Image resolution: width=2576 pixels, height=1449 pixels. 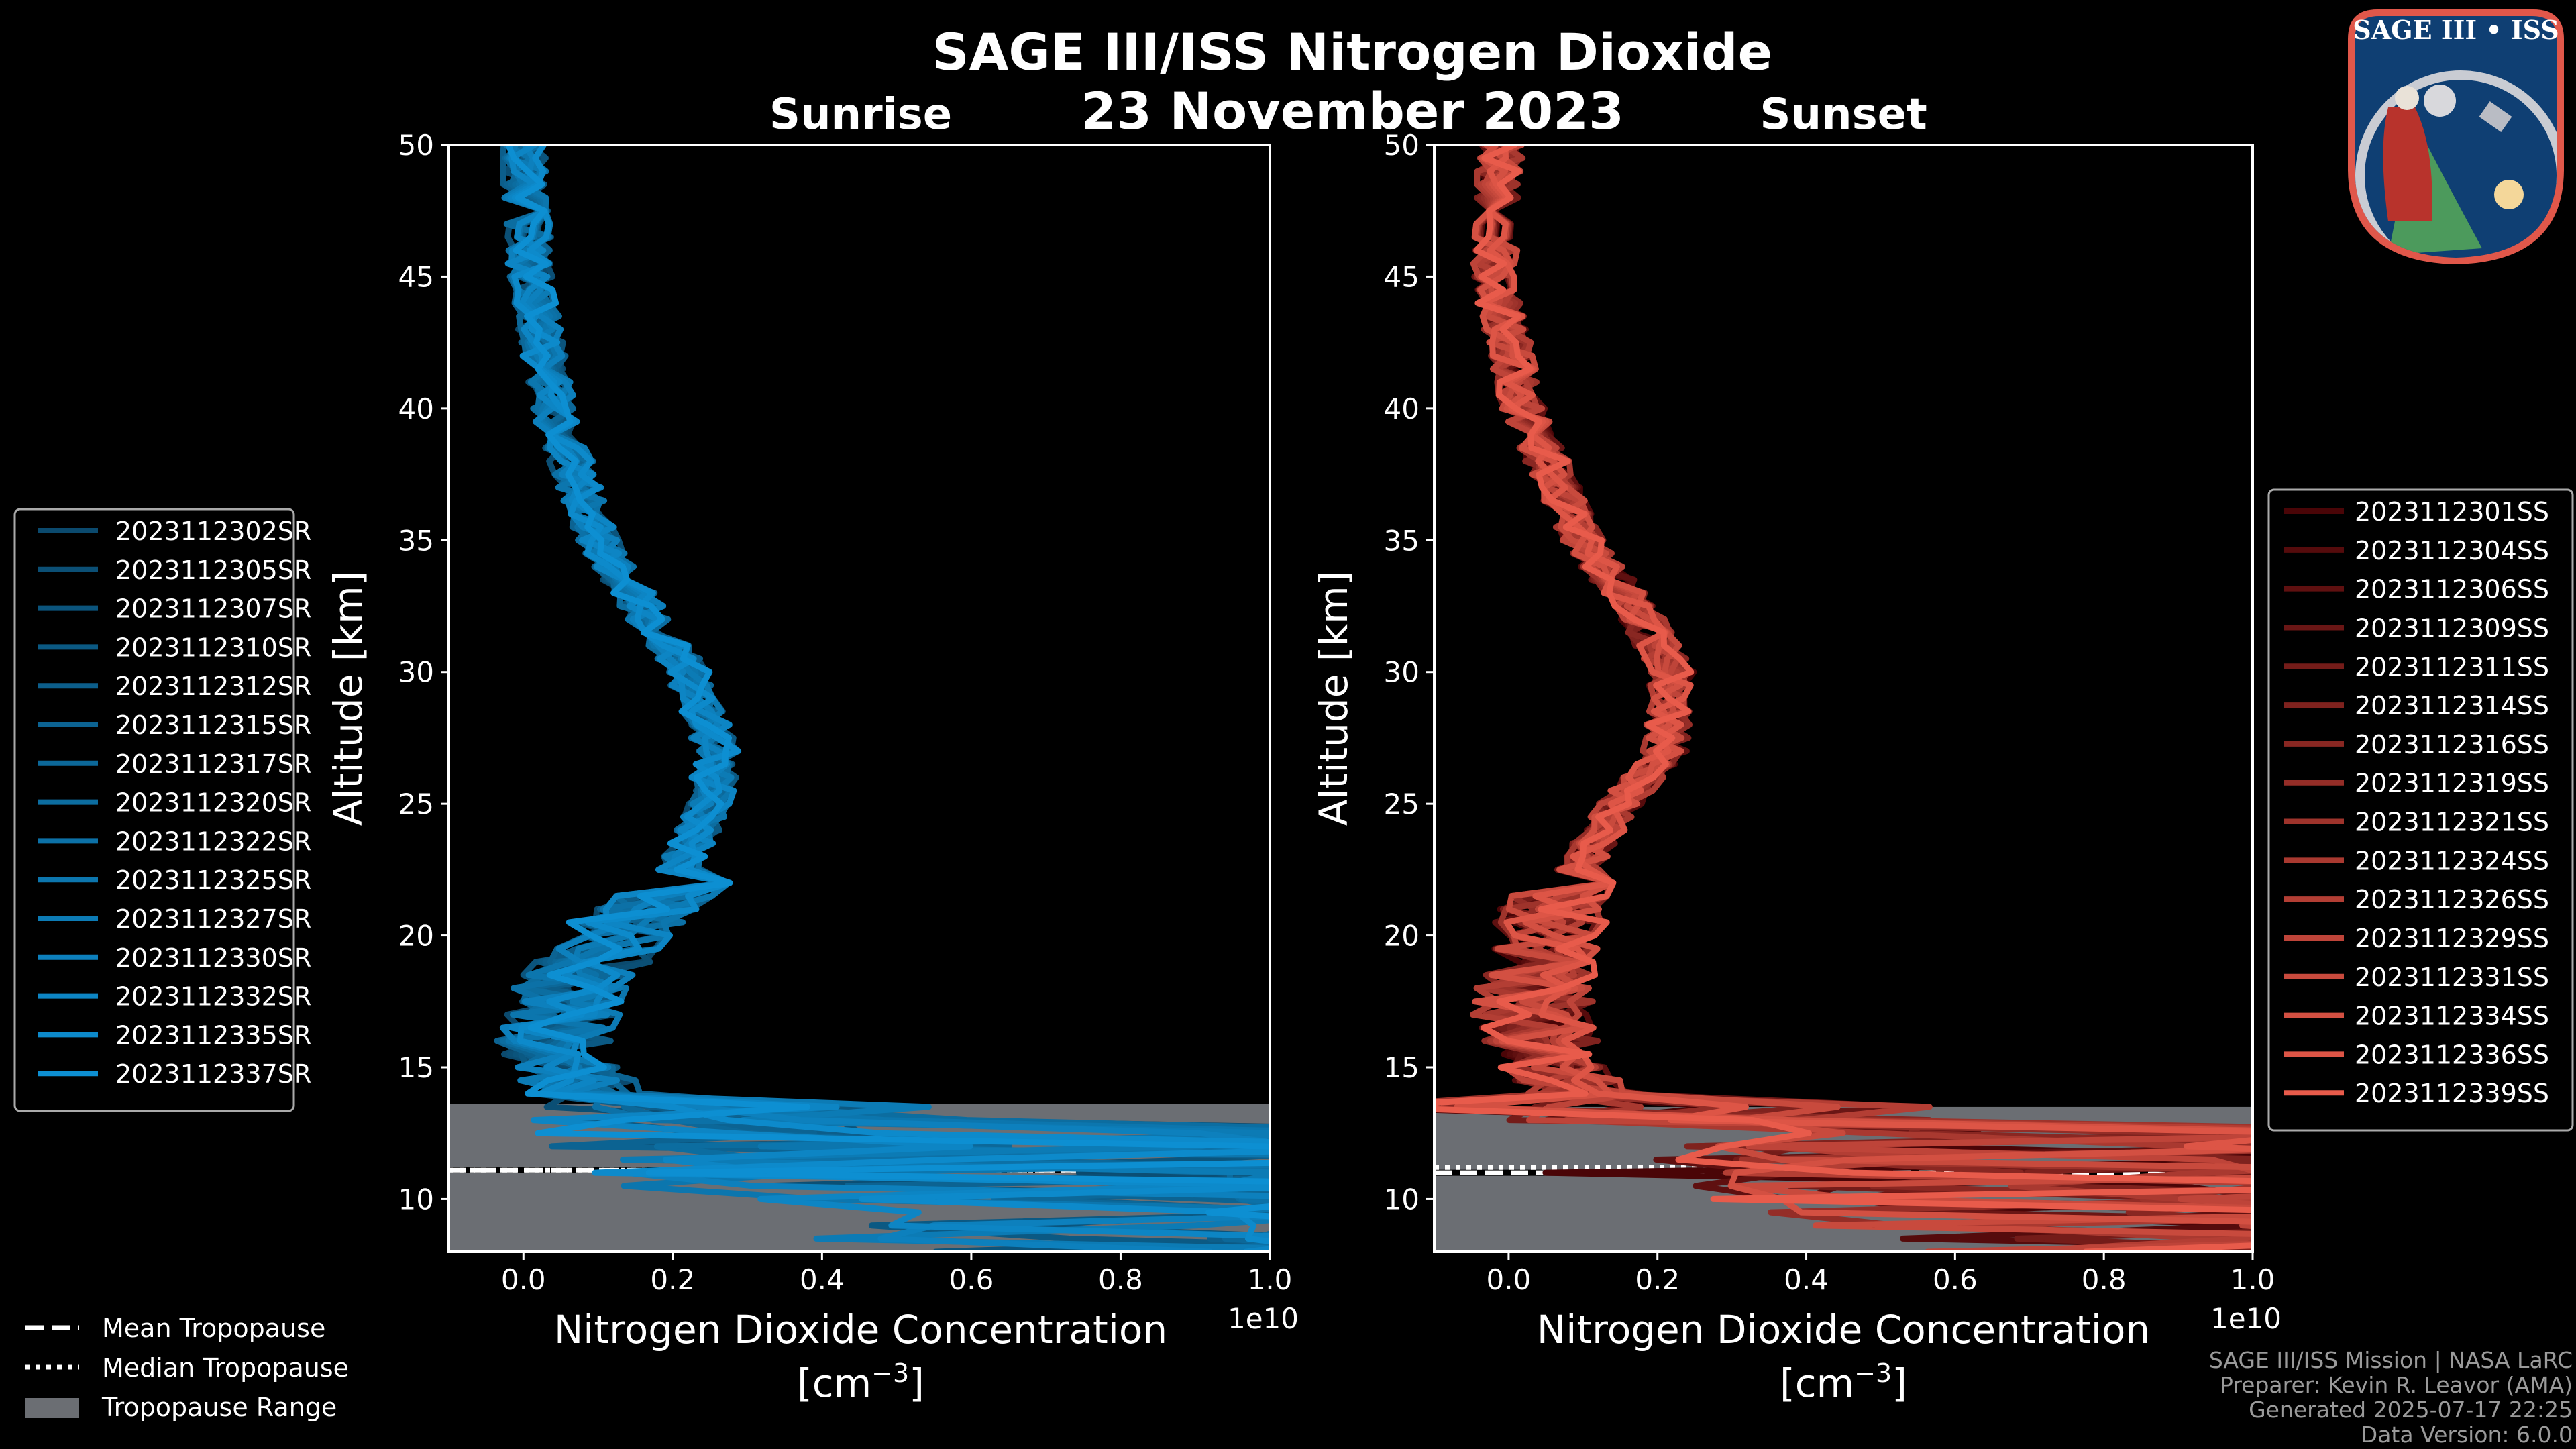 What do you see at coordinates (2452, 860) in the screenshot?
I see `legend-label: 2023112324SS` at bounding box center [2452, 860].